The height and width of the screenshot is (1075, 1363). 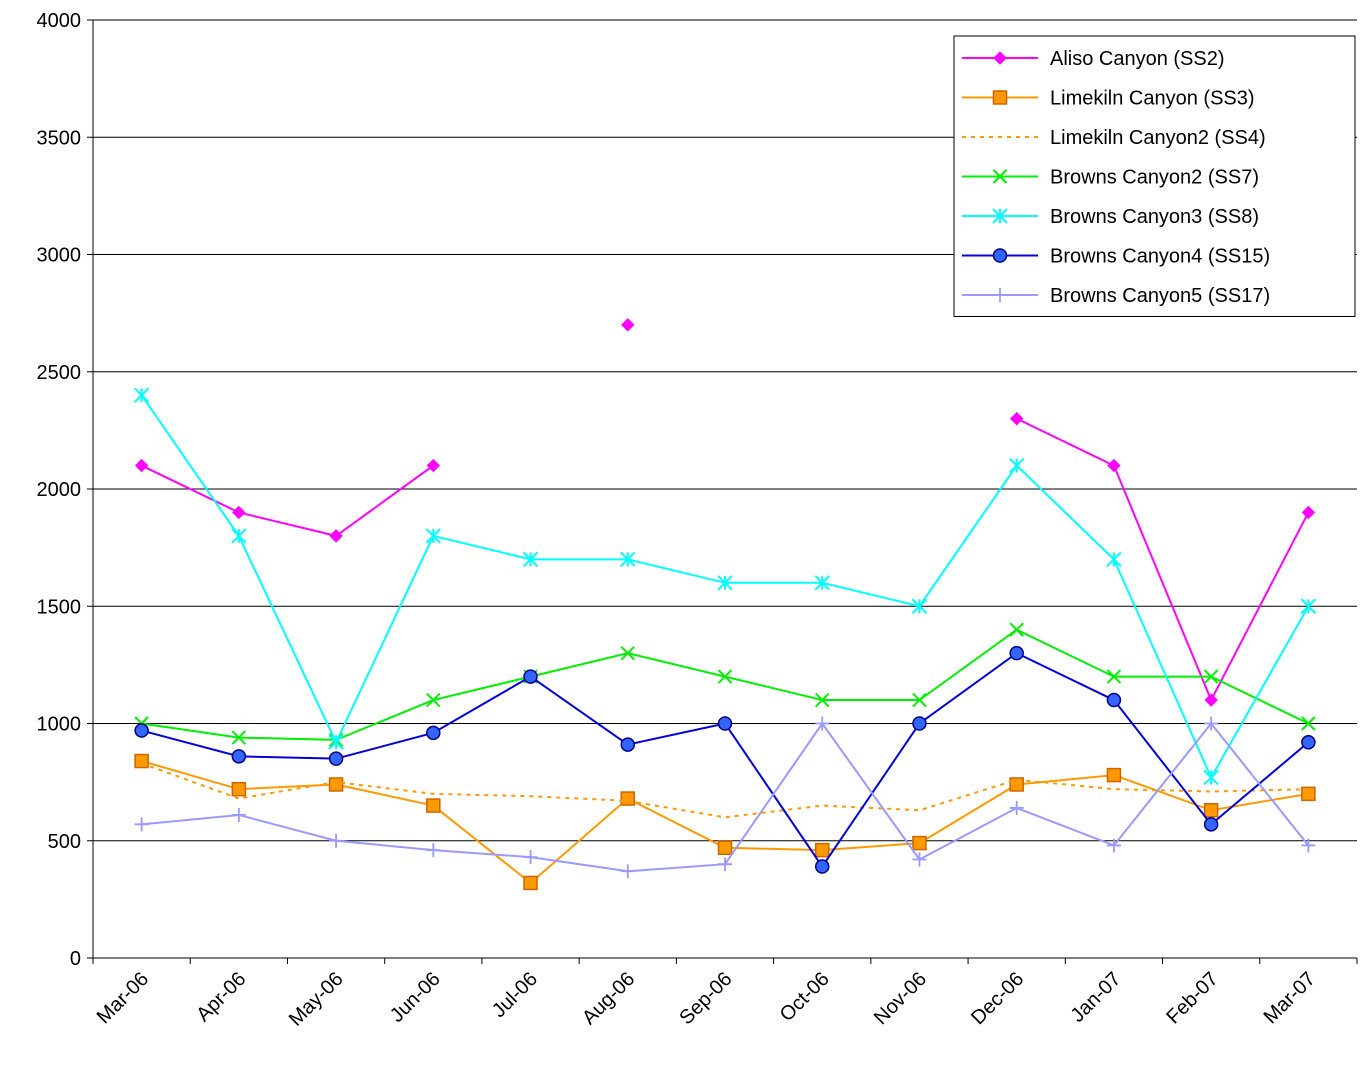 I want to click on x-tick-label: Nov-06, so click(x=900, y=998).